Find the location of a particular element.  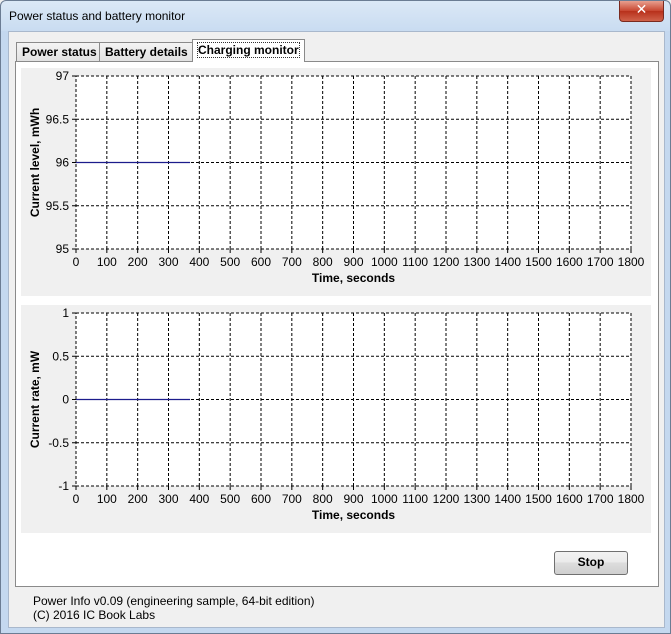

tab-power-status: Power status is located at coordinates (58, 52).